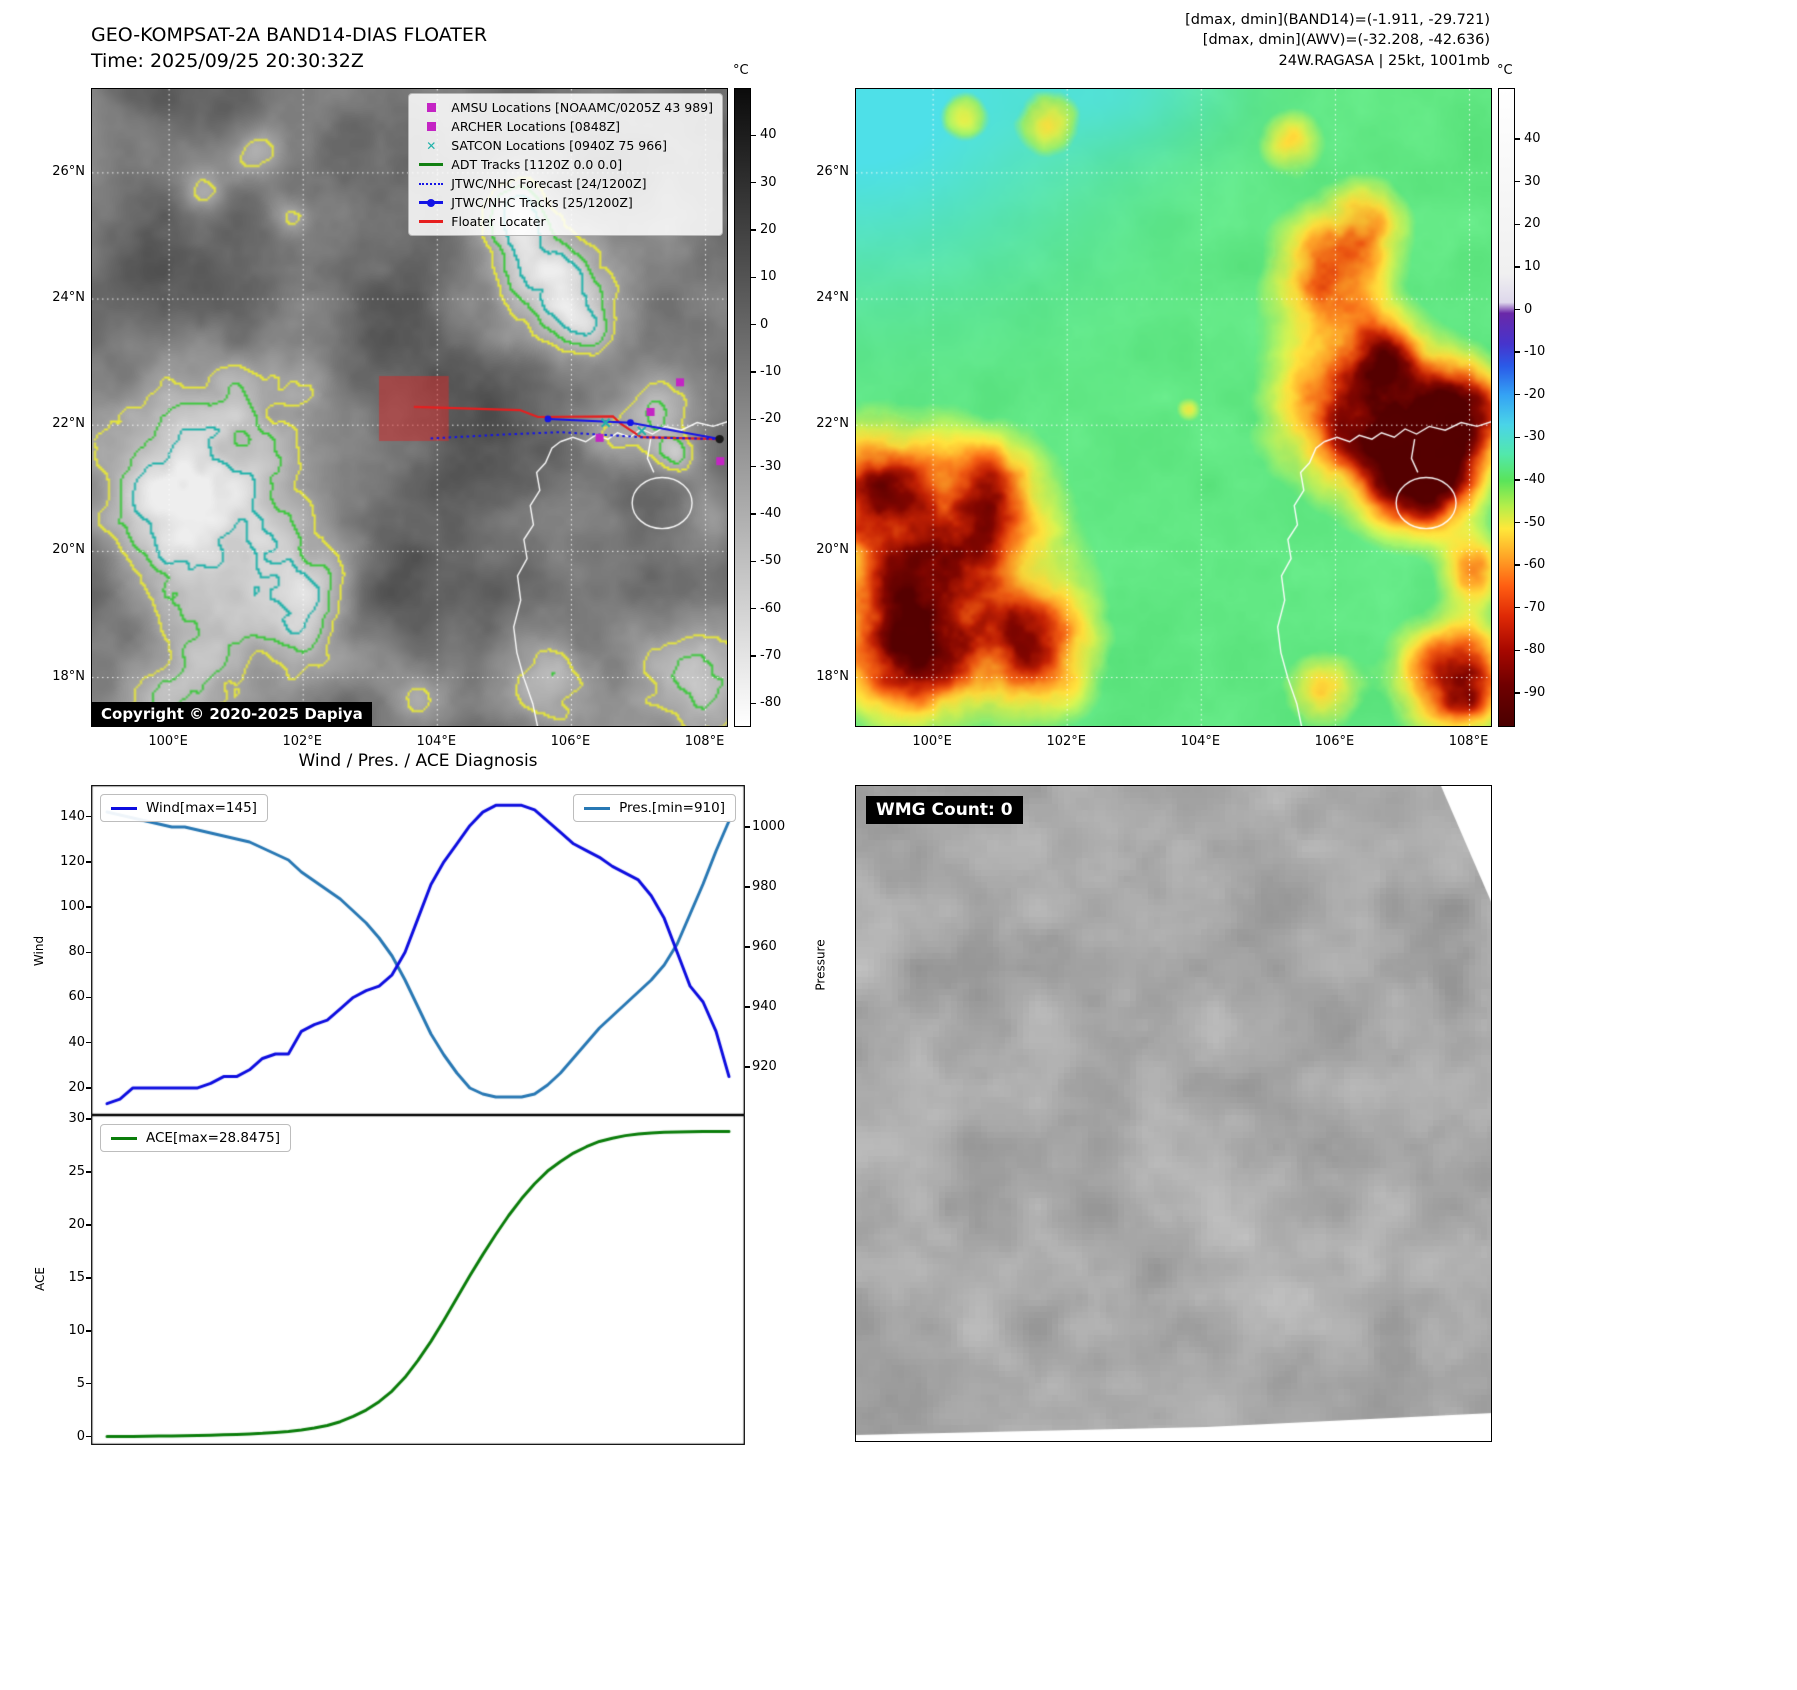 This screenshot has width=1797, height=1690. Describe the element at coordinates (168, 741) in the screenshot. I see `band14-lon-tick-label: 100°E` at that location.